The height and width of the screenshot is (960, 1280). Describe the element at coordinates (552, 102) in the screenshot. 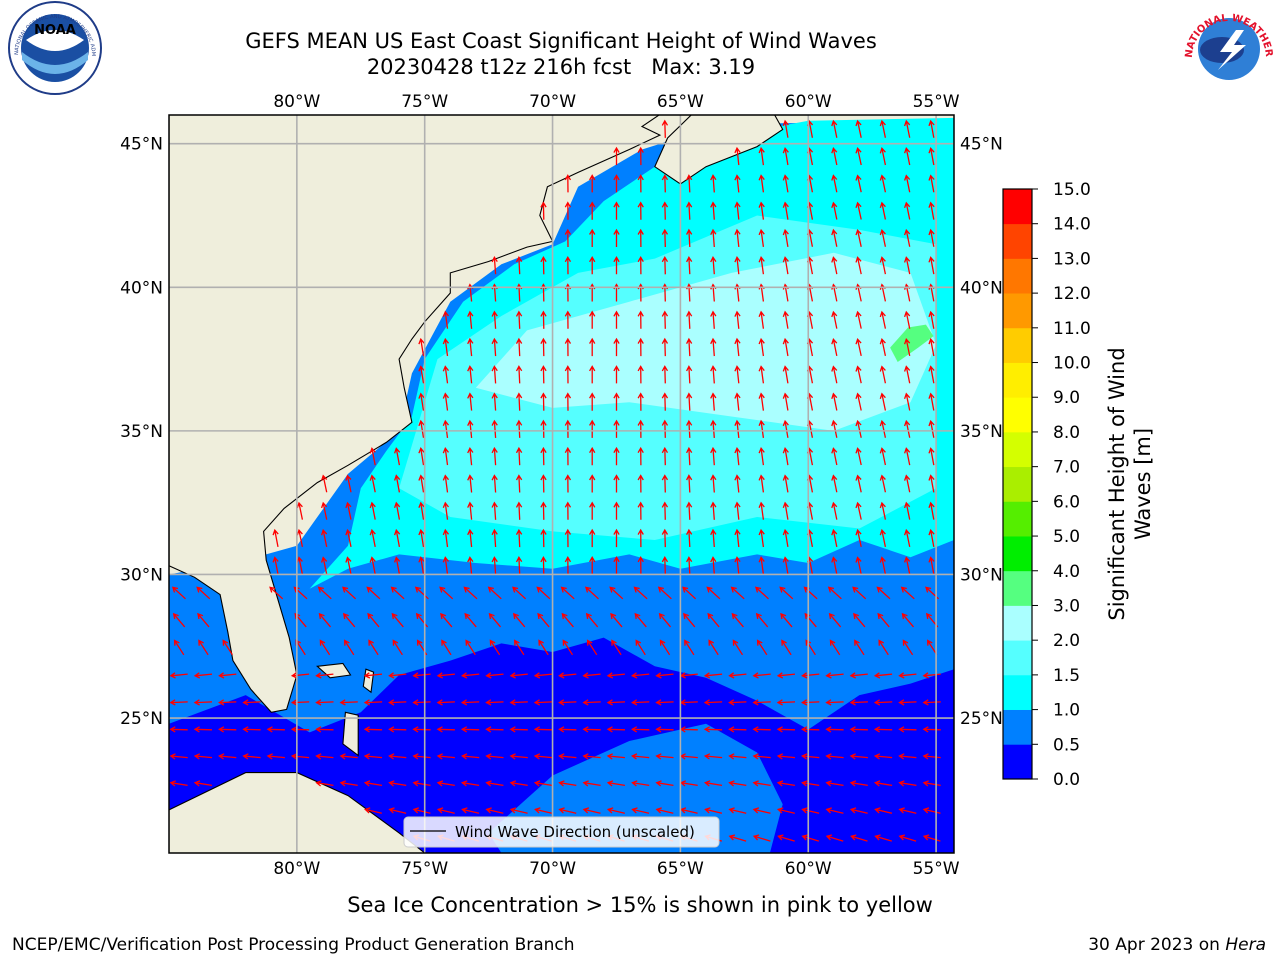

I see `lon-label-top-2: 70°W` at that location.